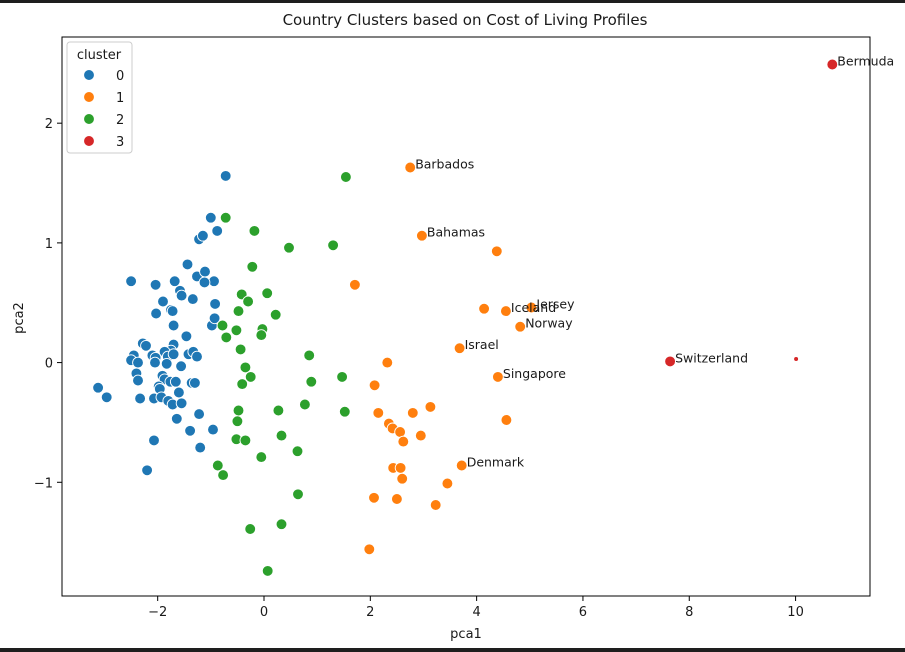 The image size is (905, 652). Describe the element at coordinates (865, 61) in the screenshot. I see `annotation-label: Bermuda` at that location.